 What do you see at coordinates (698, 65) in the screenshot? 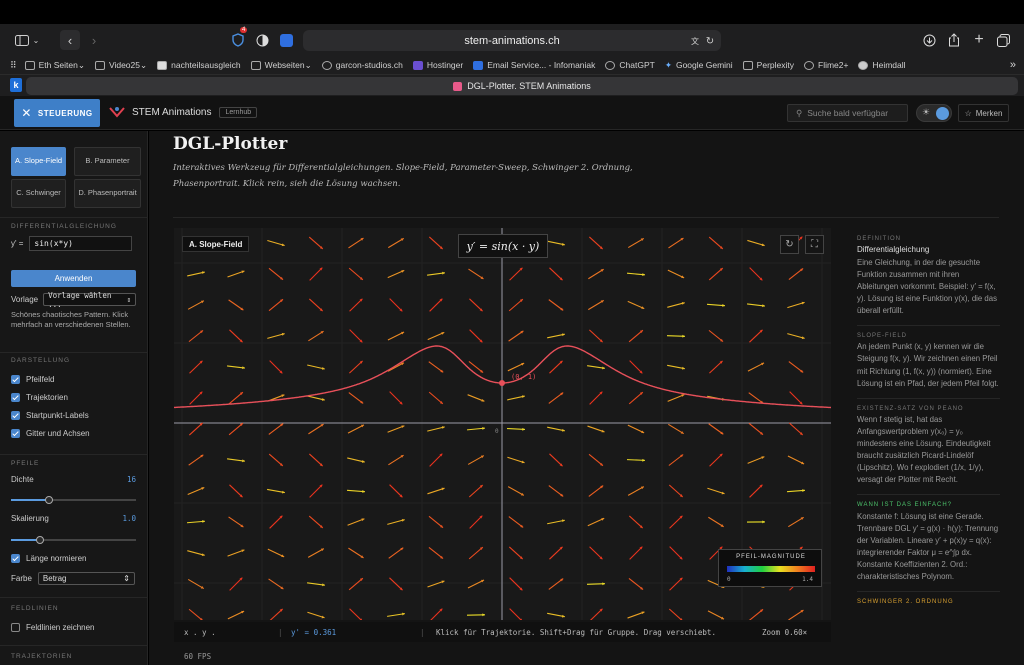
I see `bookmark-item: ✦ Google Gemini` at bounding box center [698, 65].